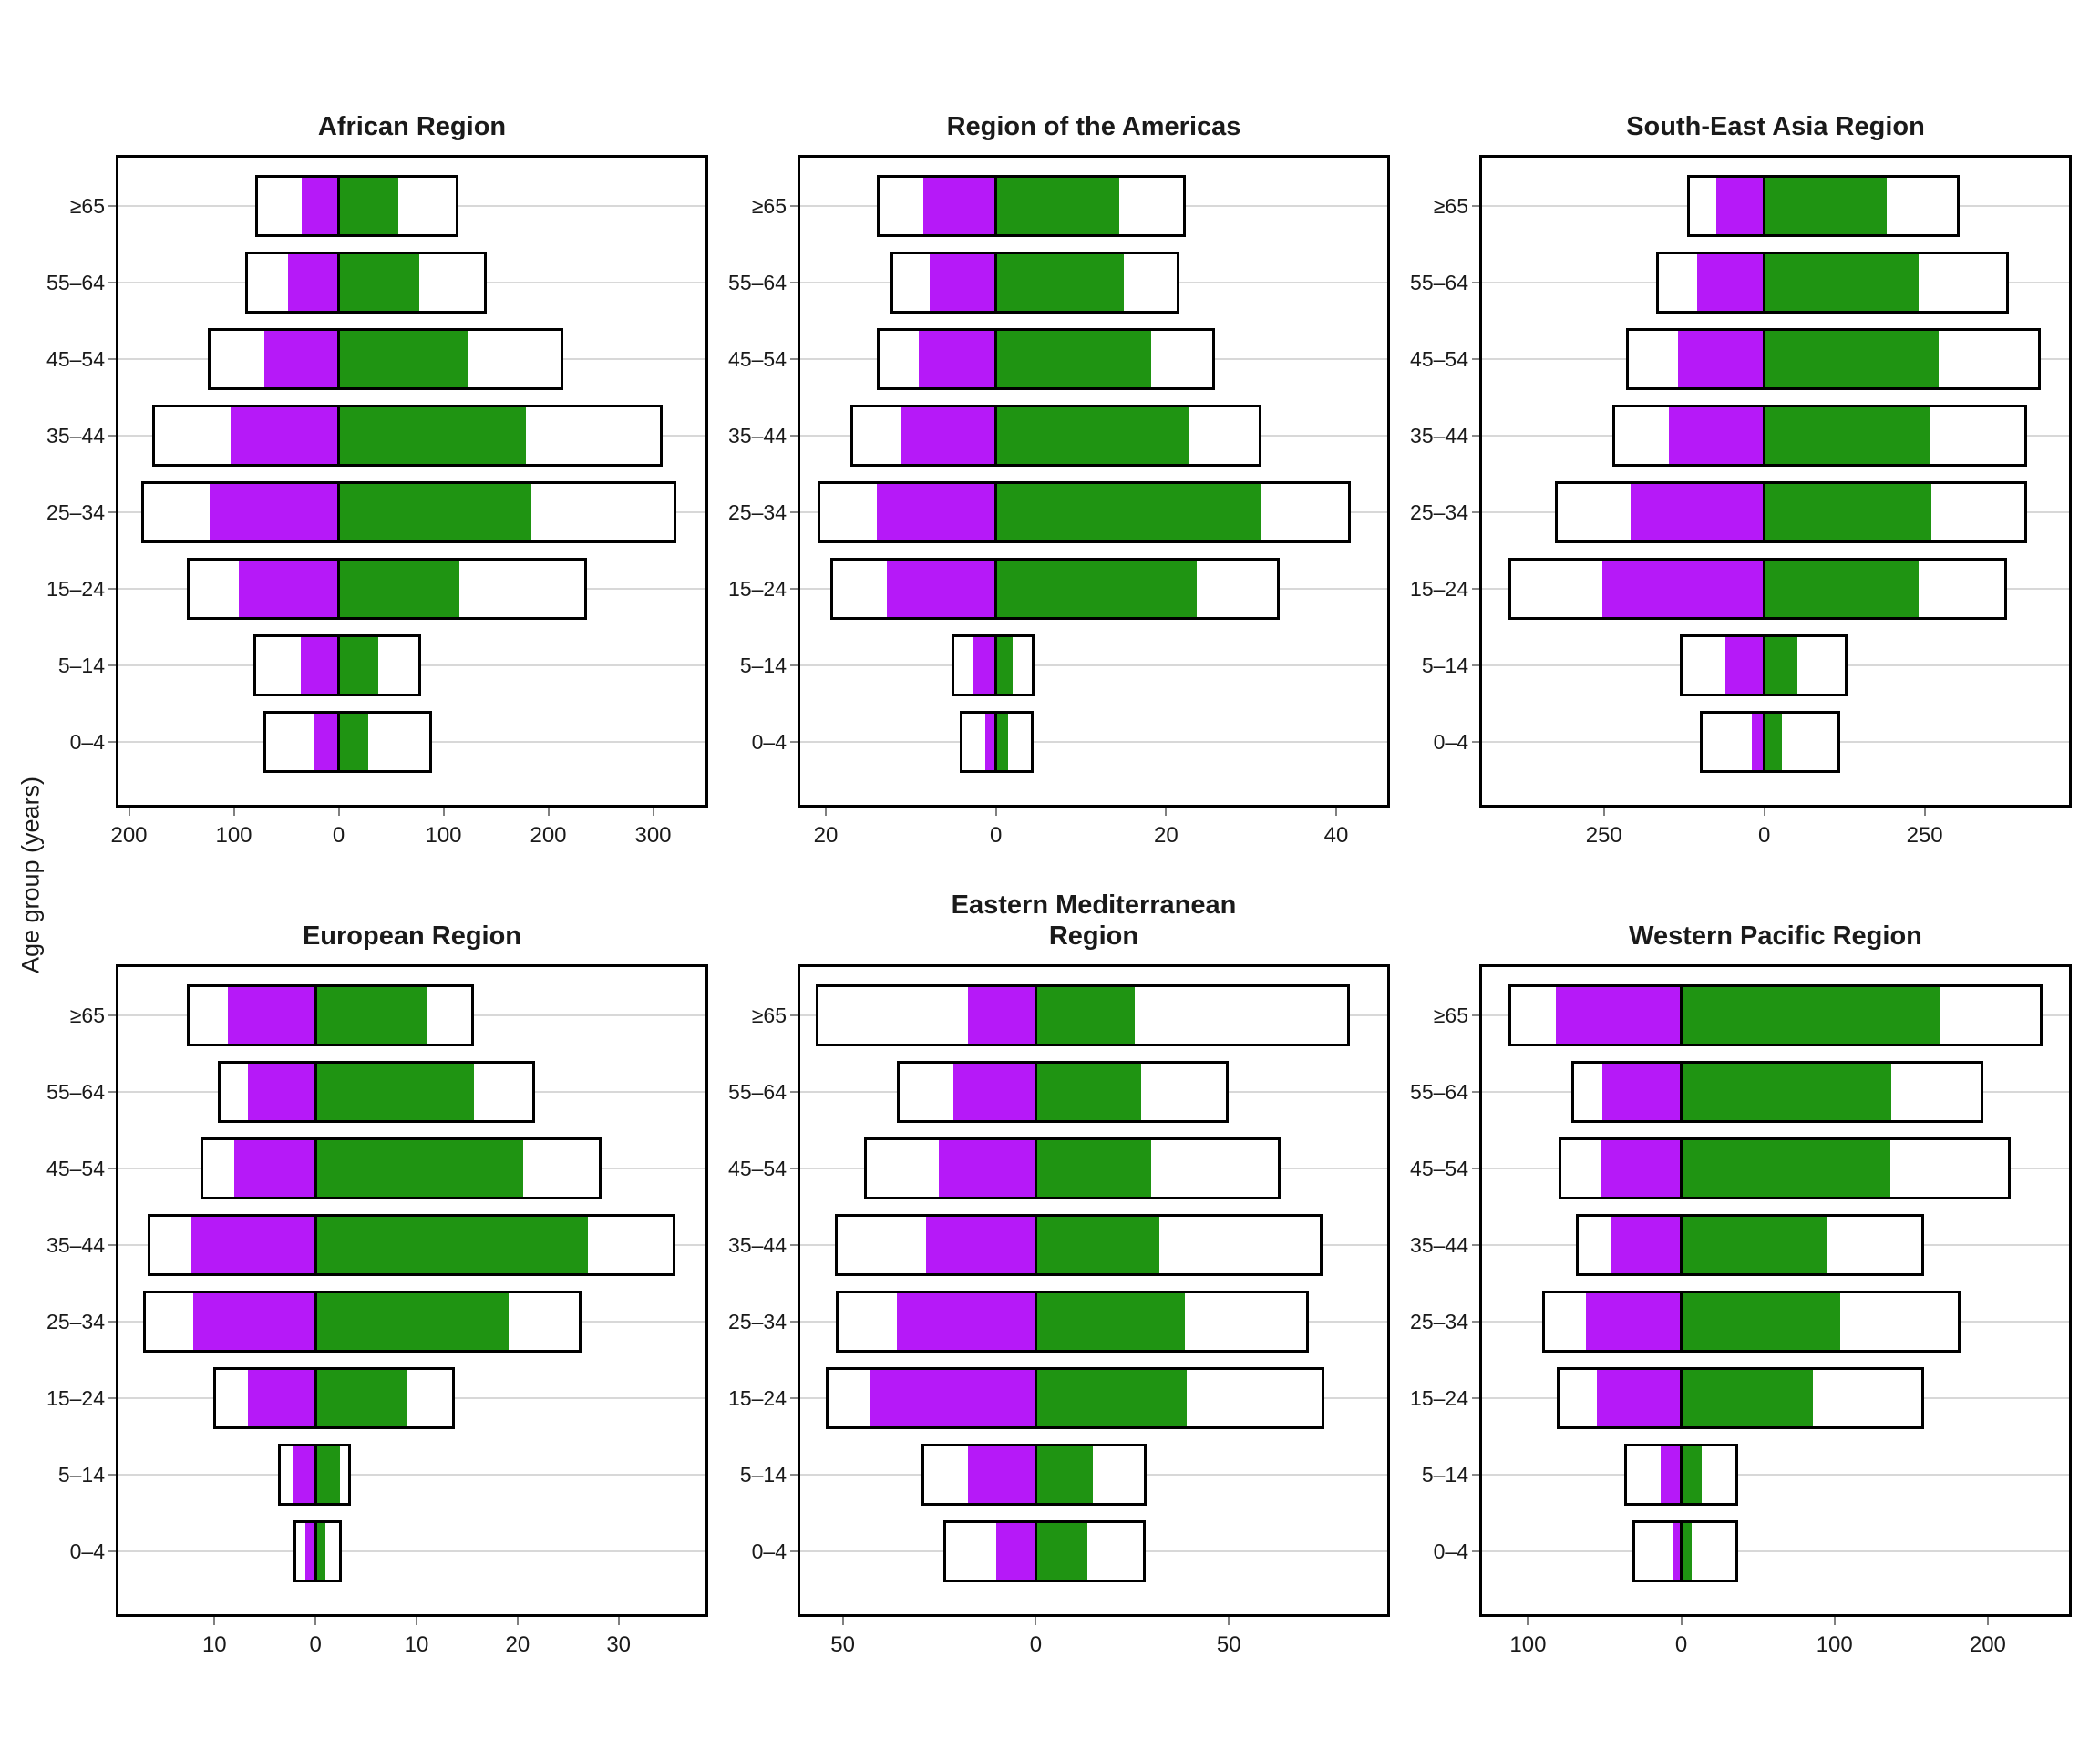  Describe the element at coordinates (1776, 482) in the screenshot. I see `plot-area` at that location.